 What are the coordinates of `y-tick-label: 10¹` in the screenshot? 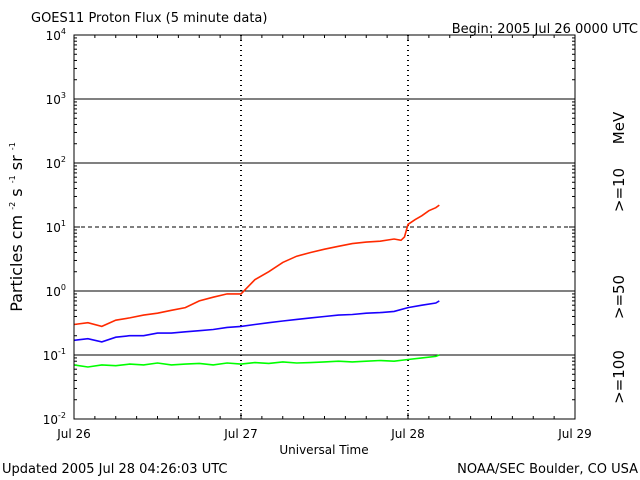 It's located at (56, 227).